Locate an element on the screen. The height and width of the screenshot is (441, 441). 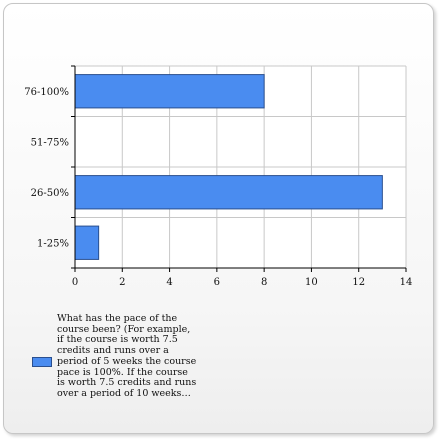
bar-1-25% is located at coordinates (87, 242).